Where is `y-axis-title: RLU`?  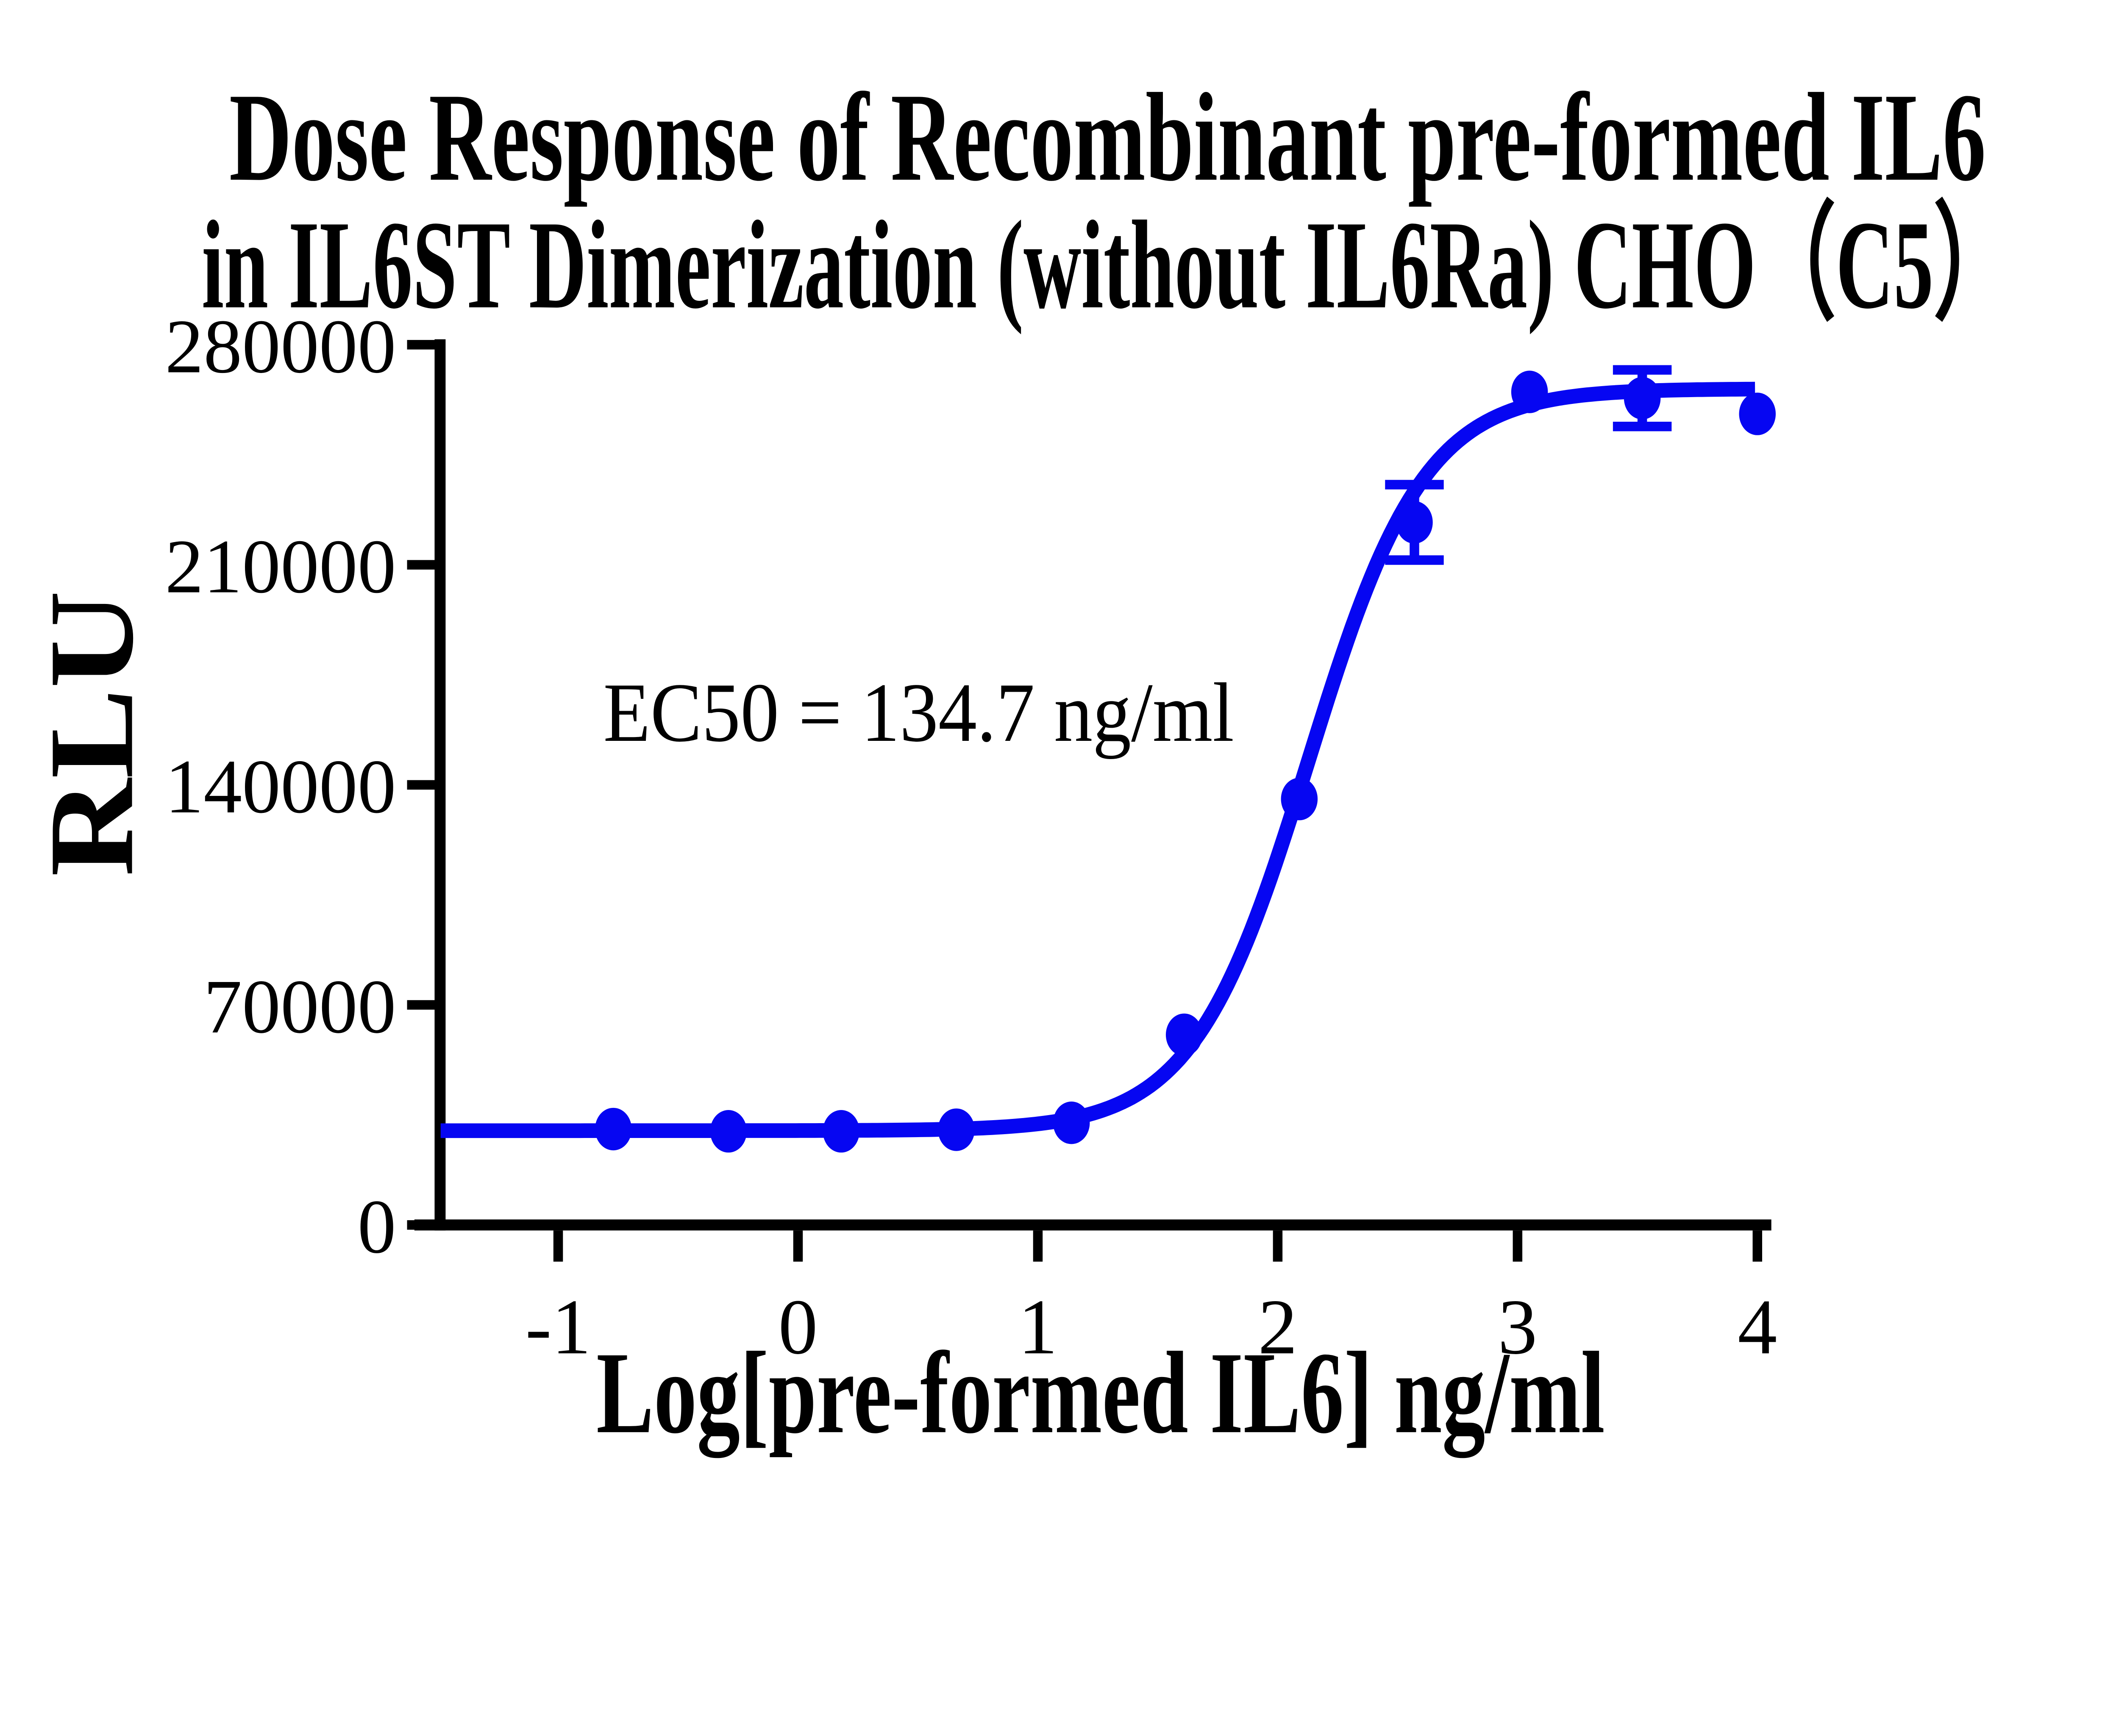 y-axis-title: RLU is located at coordinates (92, 733).